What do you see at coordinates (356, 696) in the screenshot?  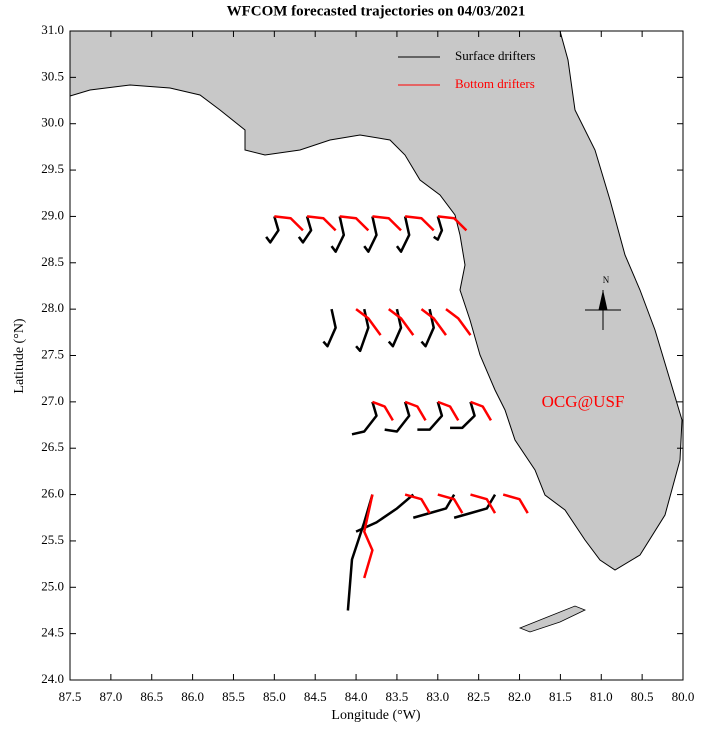 I see `x-tick-label: 84.0` at bounding box center [356, 696].